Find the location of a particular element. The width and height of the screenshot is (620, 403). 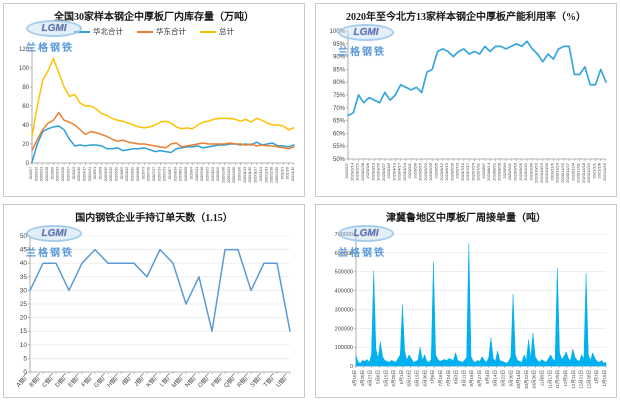

series-line-手持订单天数 is located at coordinates (160, 290).